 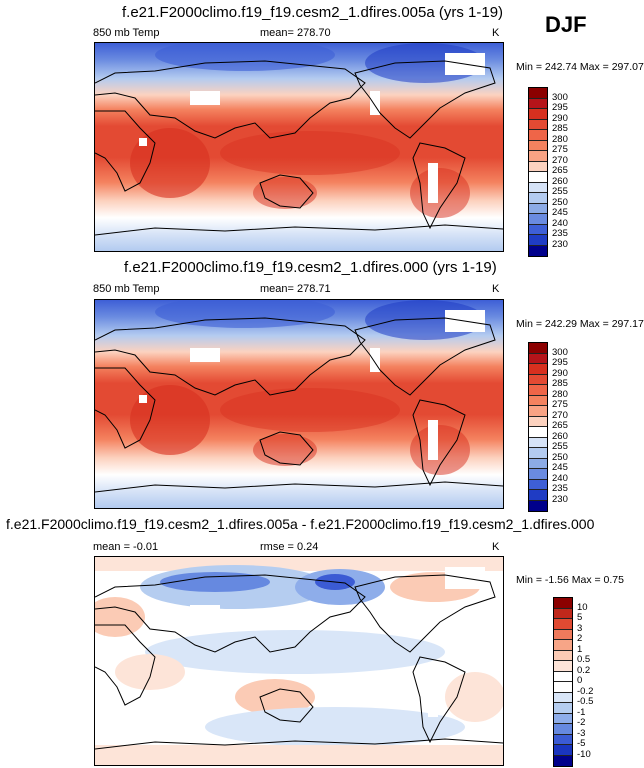 What do you see at coordinates (560, 446) in the screenshot?
I see `colorbar-tick-label: 255` at bounding box center [560, 446].